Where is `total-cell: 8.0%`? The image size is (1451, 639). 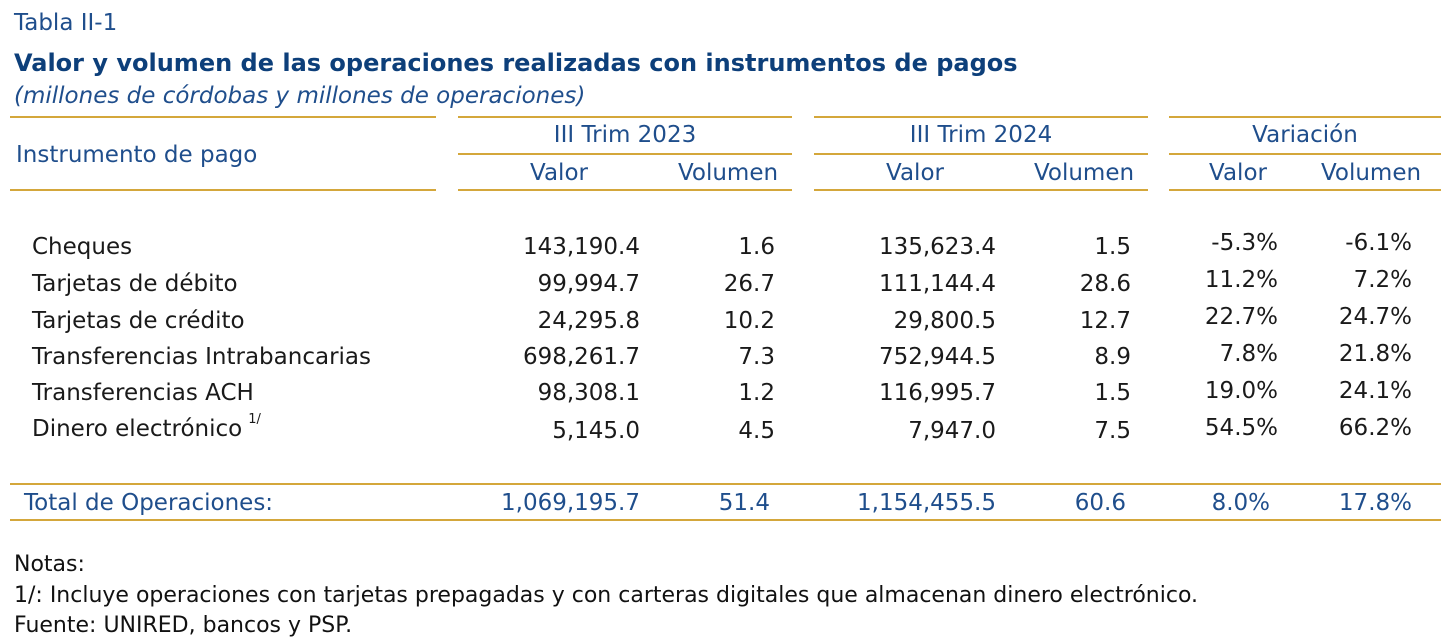
total-cell: 8.0% is located at coordinates (1240, 503).